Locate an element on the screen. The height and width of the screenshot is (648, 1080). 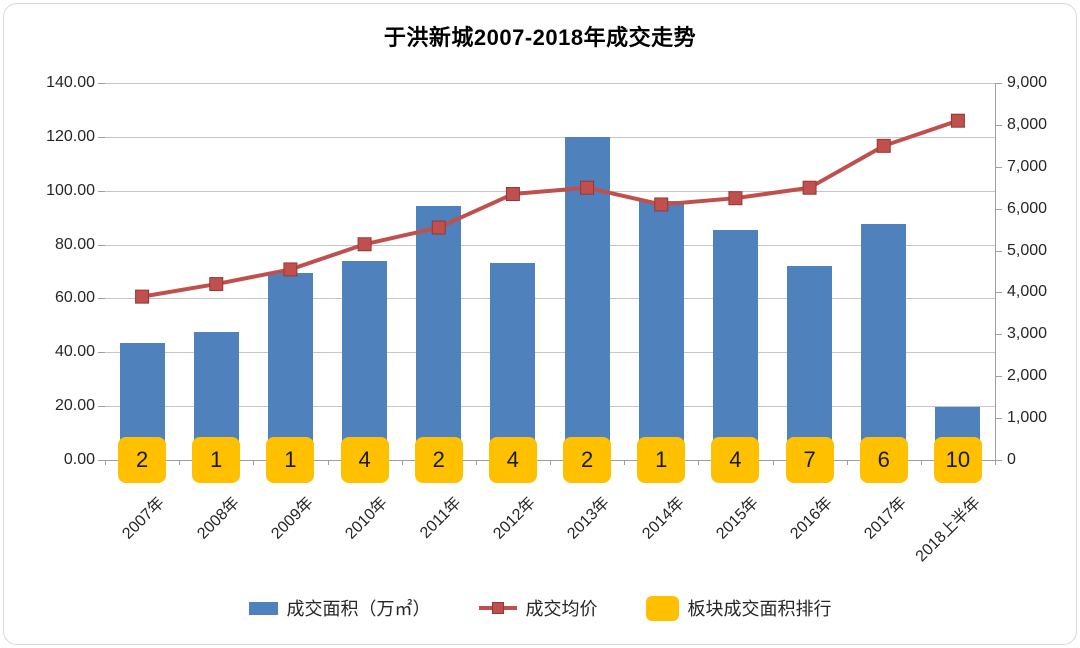
y-tick-label-right: 6,000 is located at coordinates (1027, 208).